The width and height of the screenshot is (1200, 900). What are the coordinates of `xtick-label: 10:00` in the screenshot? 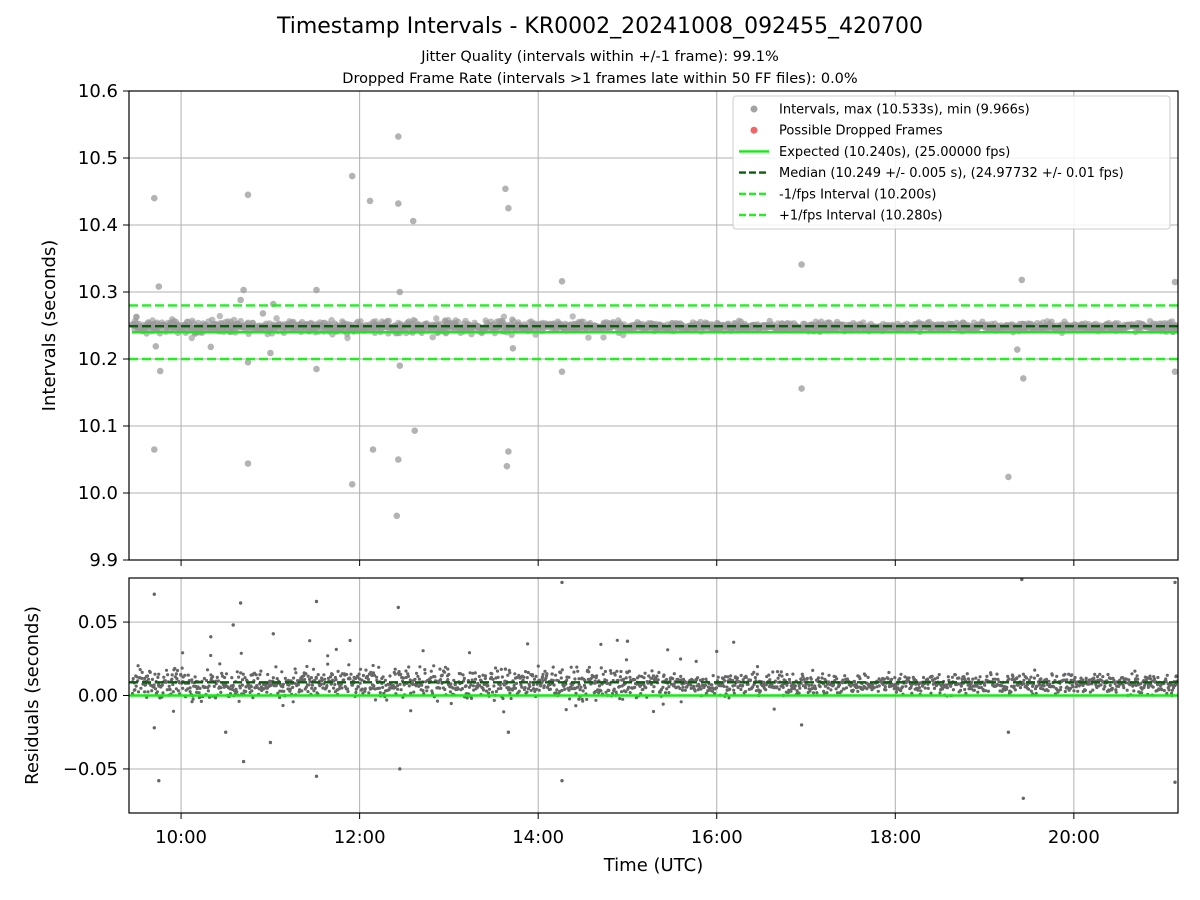 It's located at (181, 837).